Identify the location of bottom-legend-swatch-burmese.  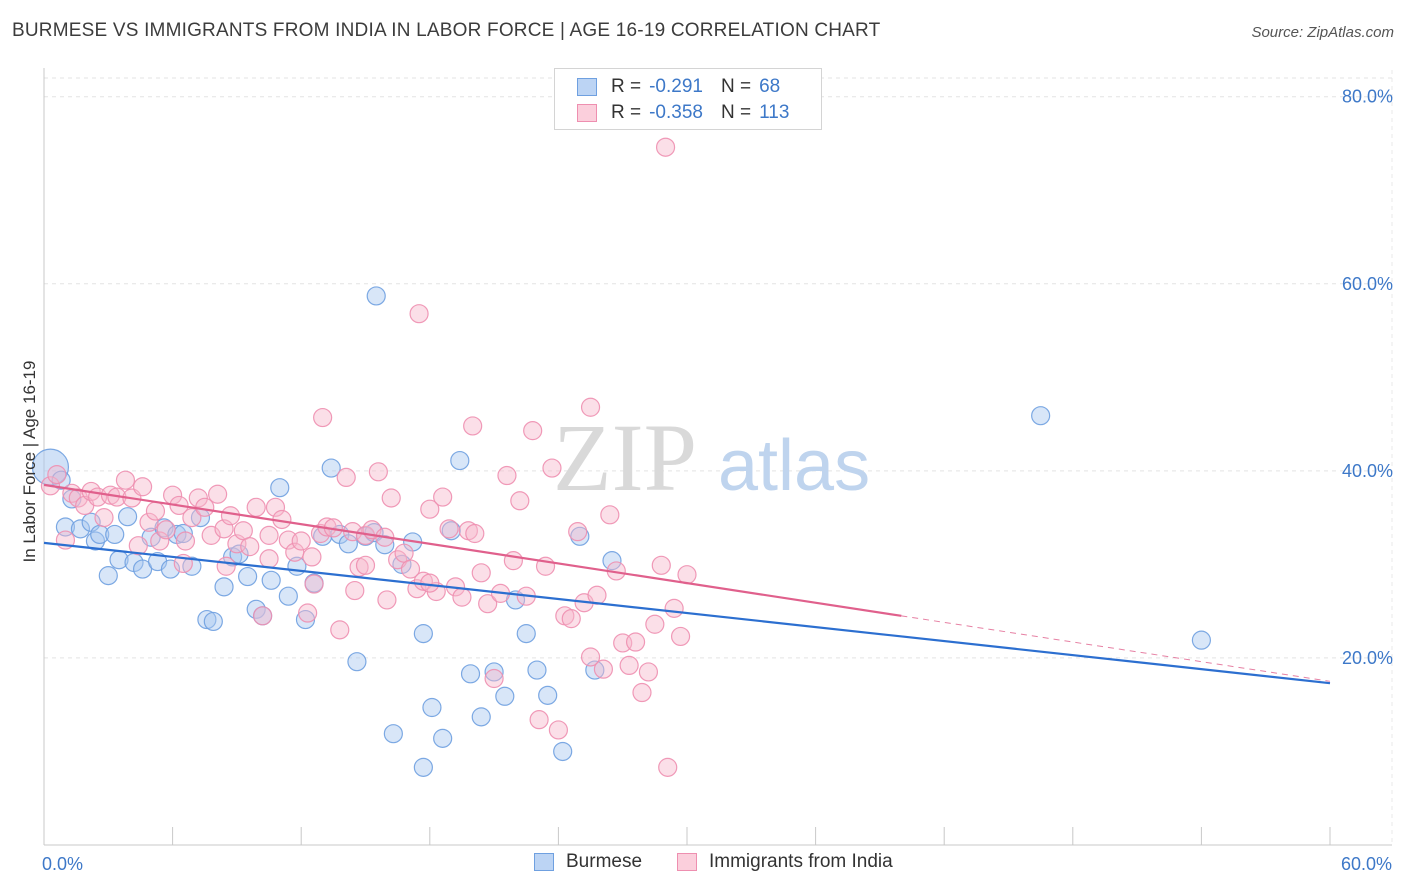
(544, 862).